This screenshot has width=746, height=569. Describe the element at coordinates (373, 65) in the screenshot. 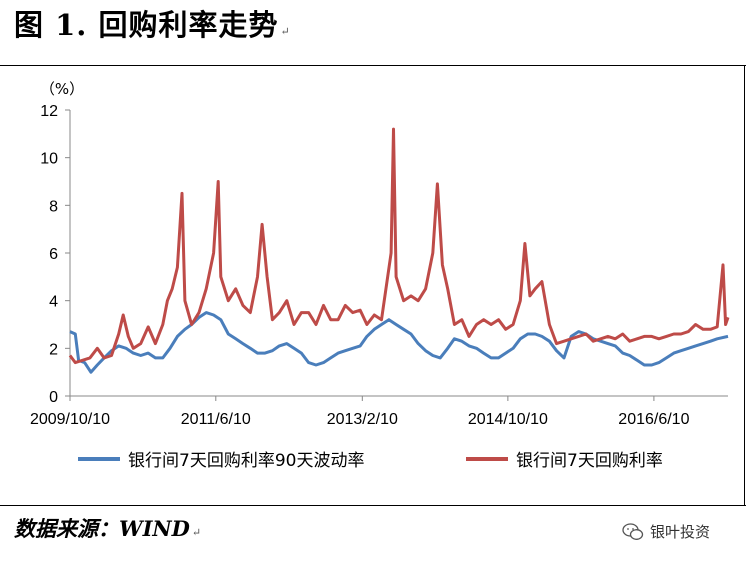

I see `top-rule` at that location.